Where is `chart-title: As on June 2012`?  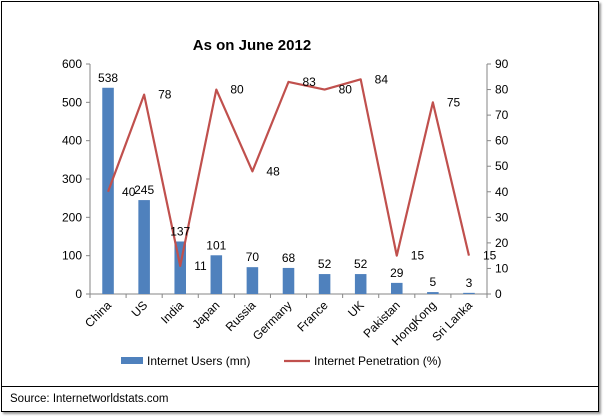 chart-title: As on June 2012 is located at coordinates (252, 45).